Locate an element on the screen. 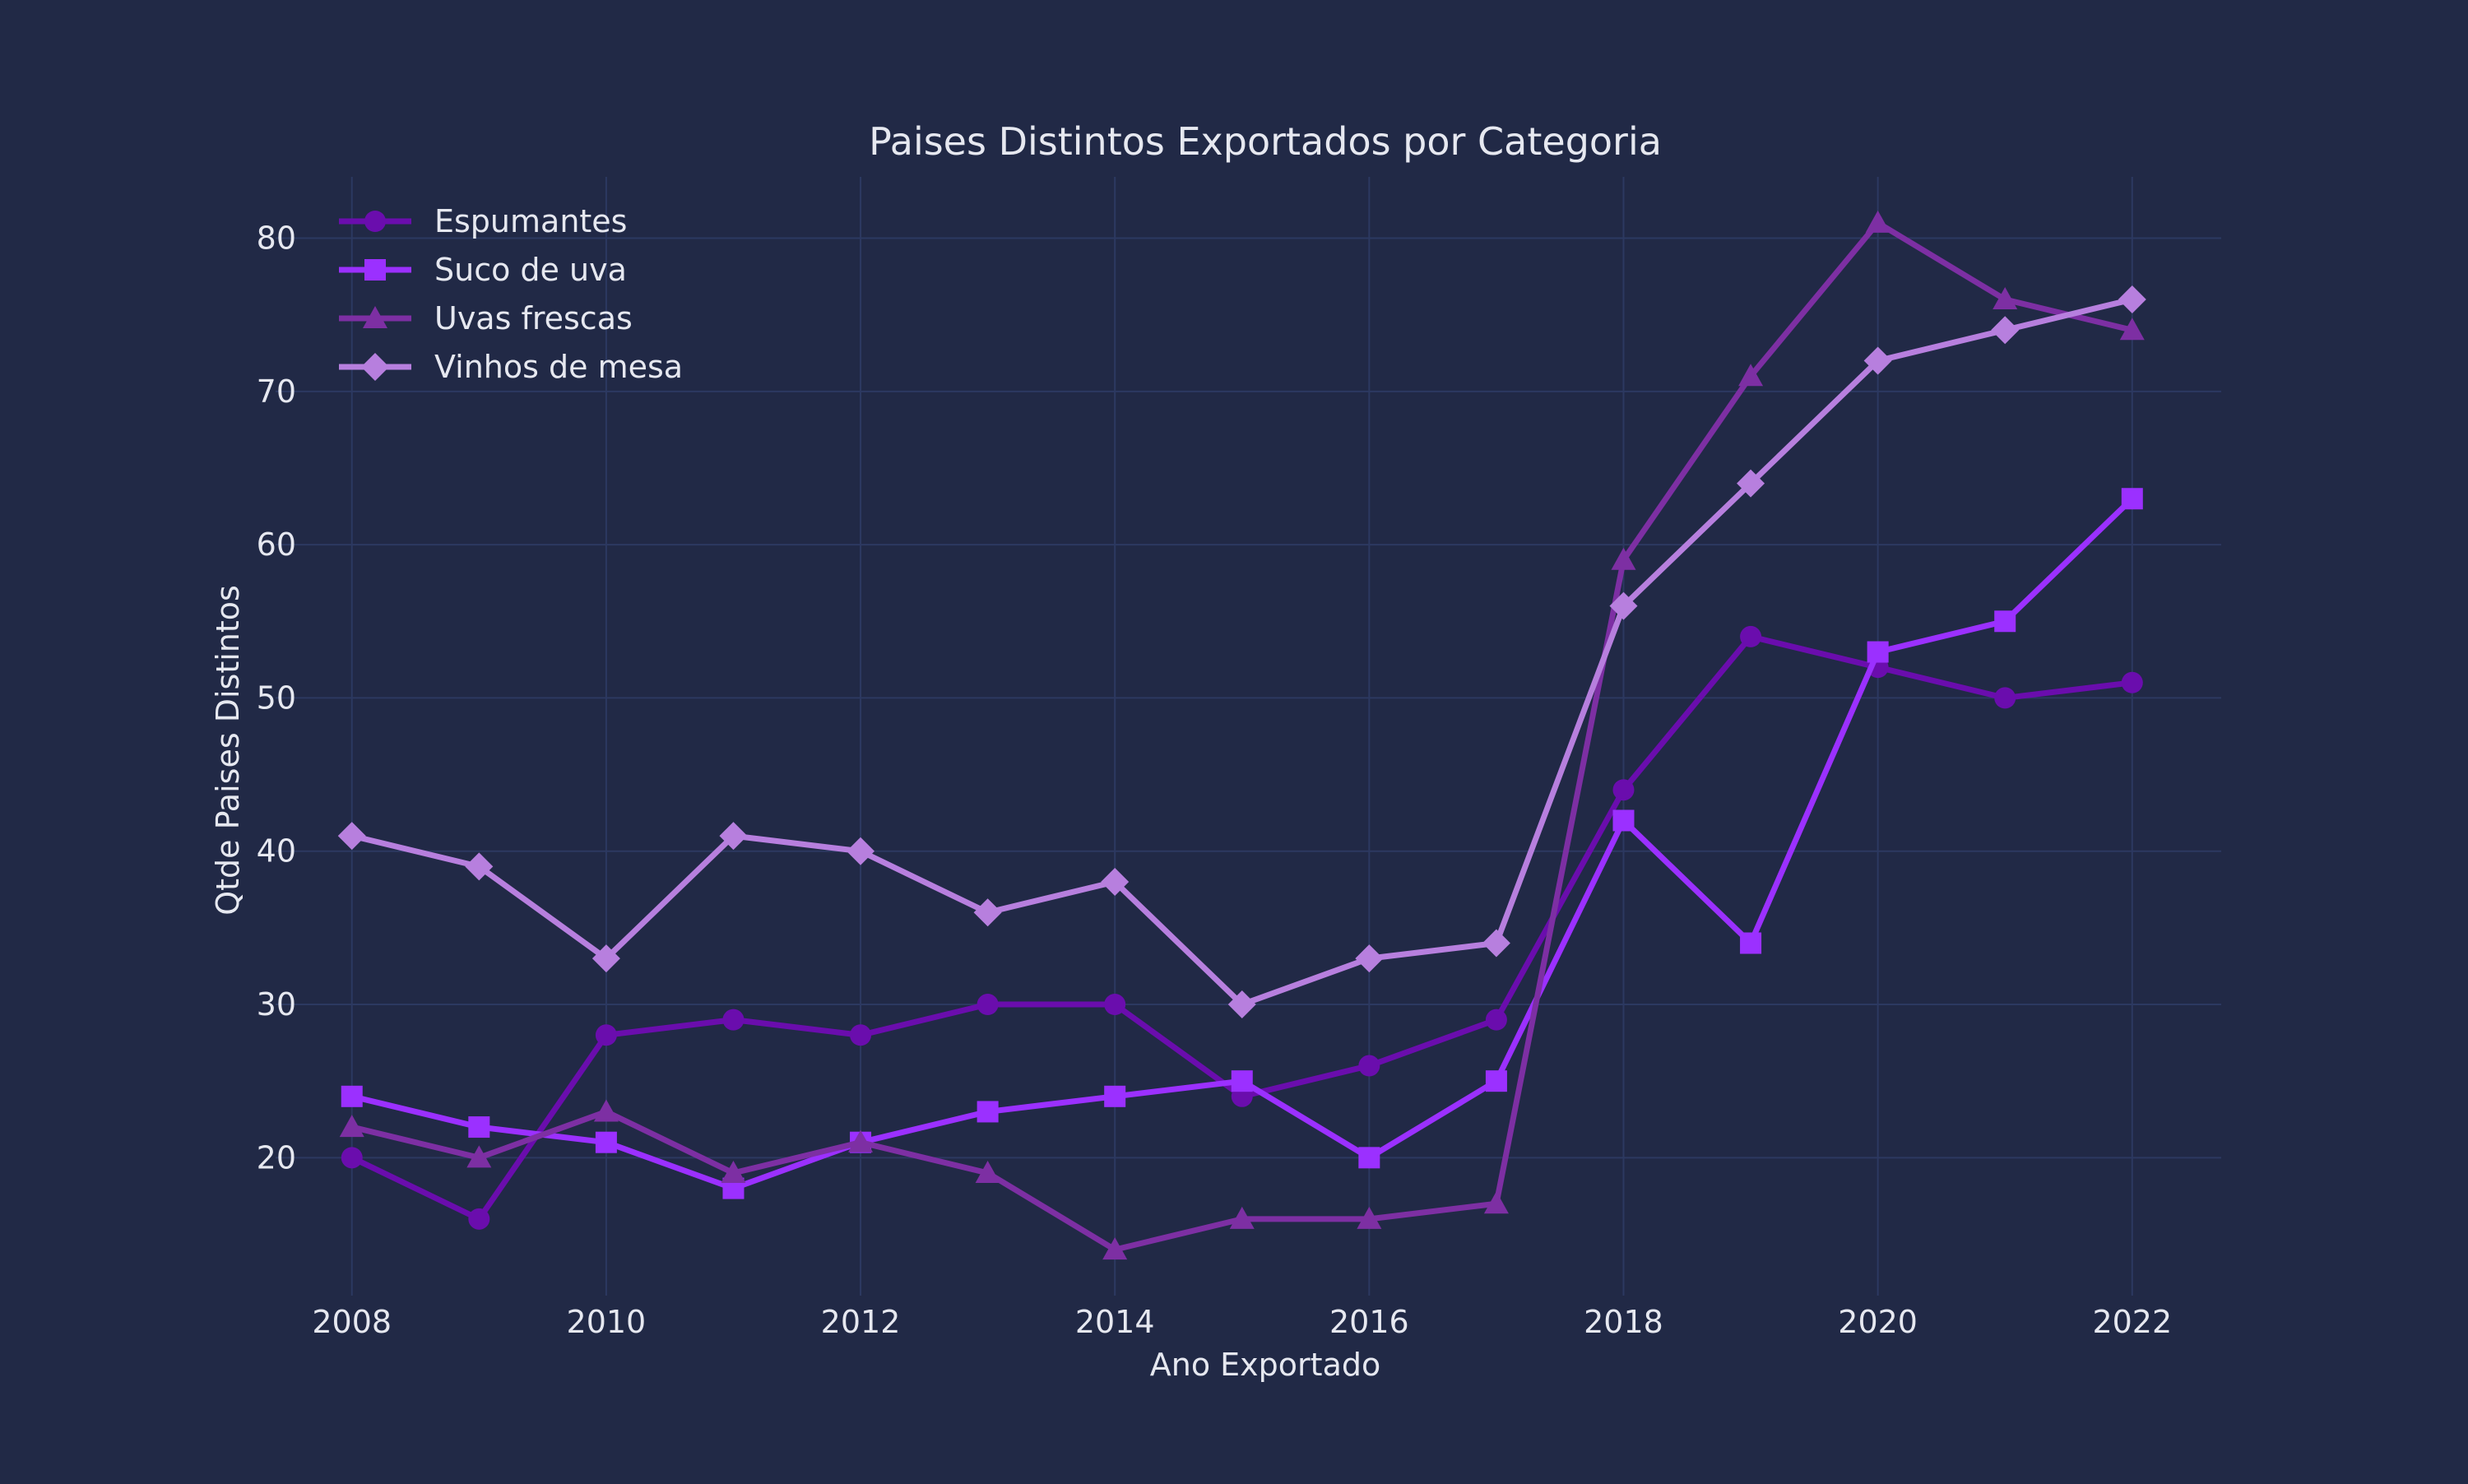  y-tick-label: 70 is located at coordinates (276, 391).